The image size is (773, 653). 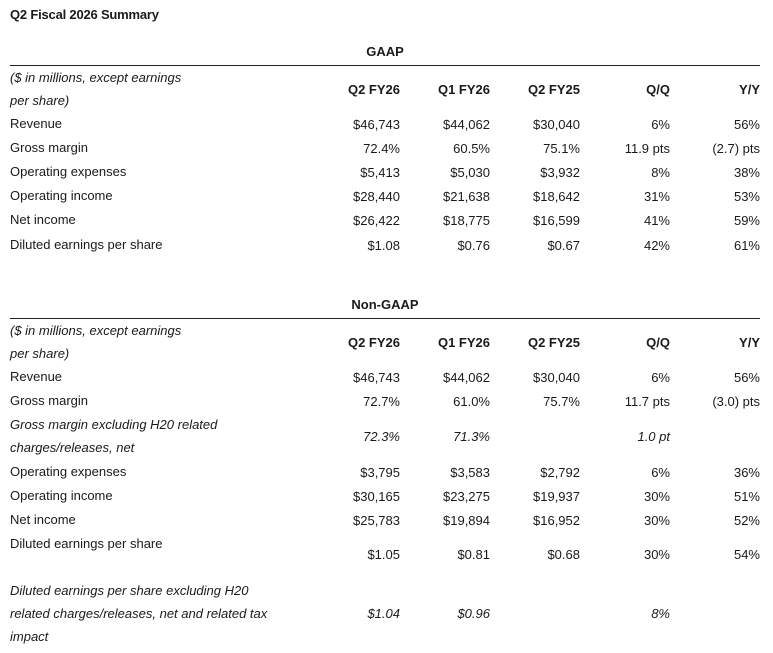 What do you see at coordinates (380, 472) in the screenshot?
I see `cell: $3,795` at bounding box center [380, 472].